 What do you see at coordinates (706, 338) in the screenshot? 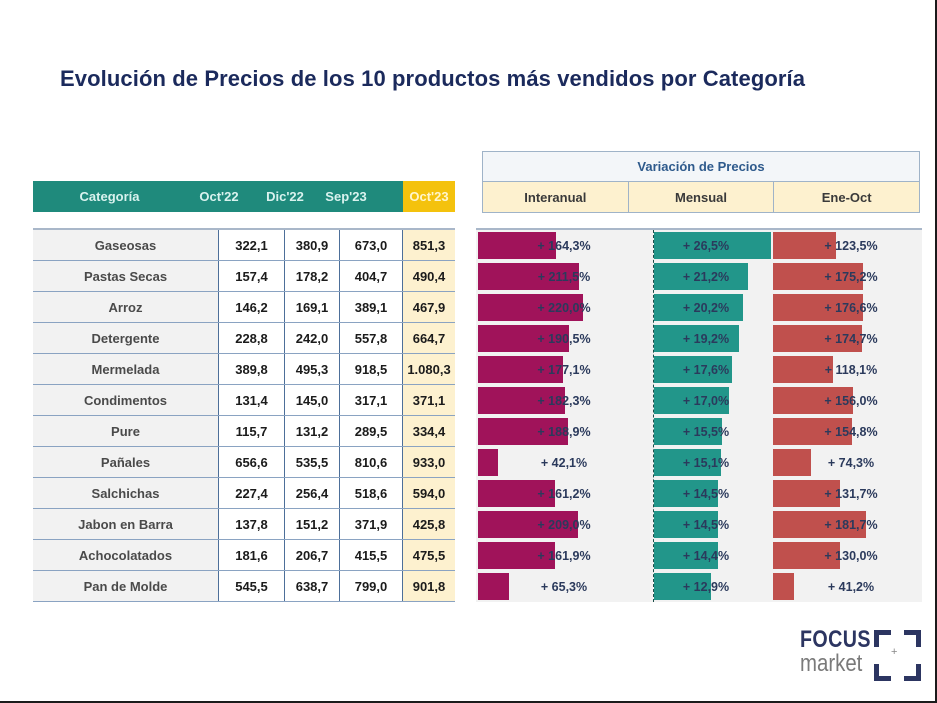
I see `mensual-label: + 19,2%` at bounding box center [706, 338].